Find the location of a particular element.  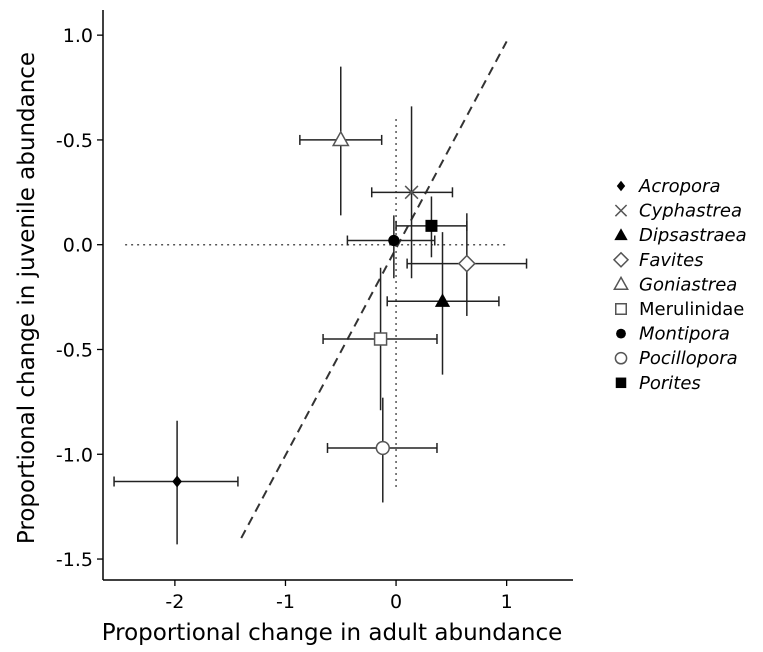

legend-item-cyphastrea: Cyphastrea is located at coordinates (678, 211).